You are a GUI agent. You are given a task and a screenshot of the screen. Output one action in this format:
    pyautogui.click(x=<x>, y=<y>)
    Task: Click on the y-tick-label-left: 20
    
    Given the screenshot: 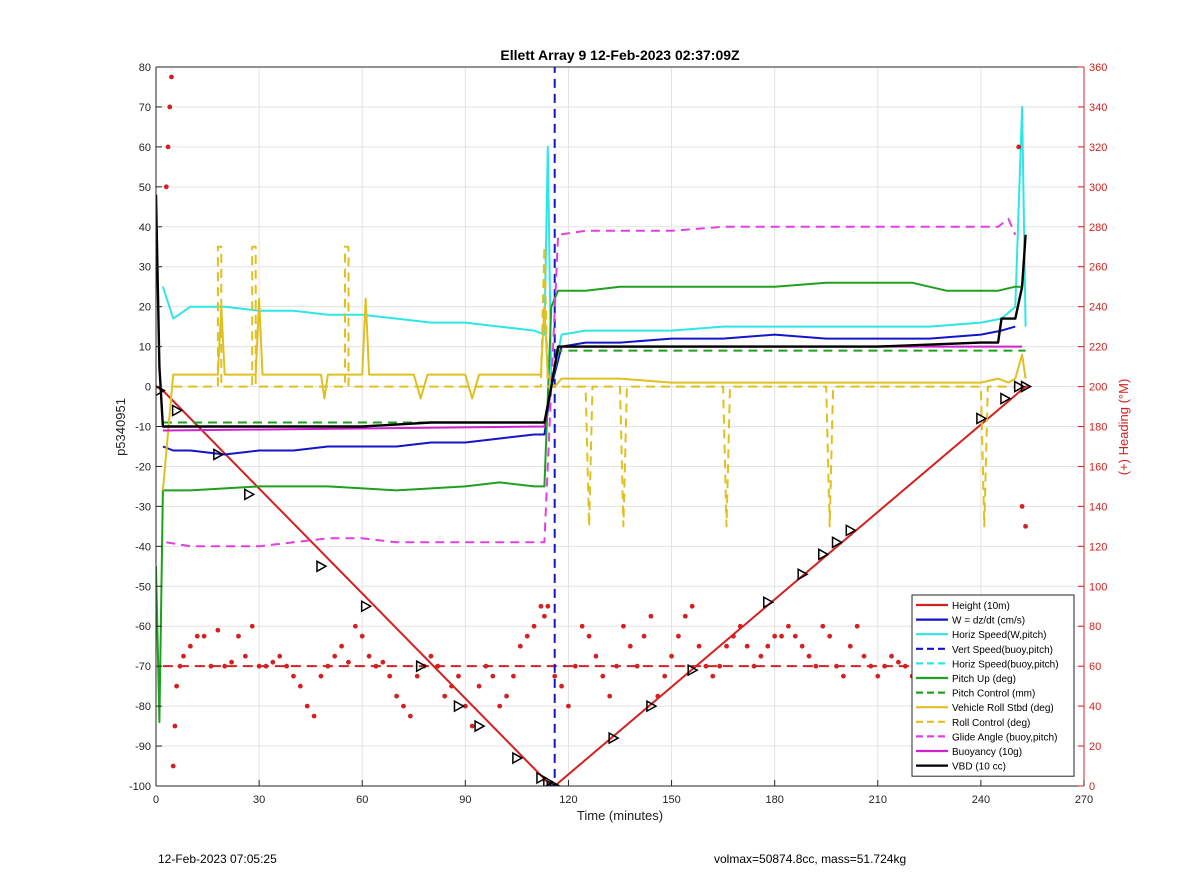 What is the action you would take?
    pyautogui.click(x=145, y=308)
    